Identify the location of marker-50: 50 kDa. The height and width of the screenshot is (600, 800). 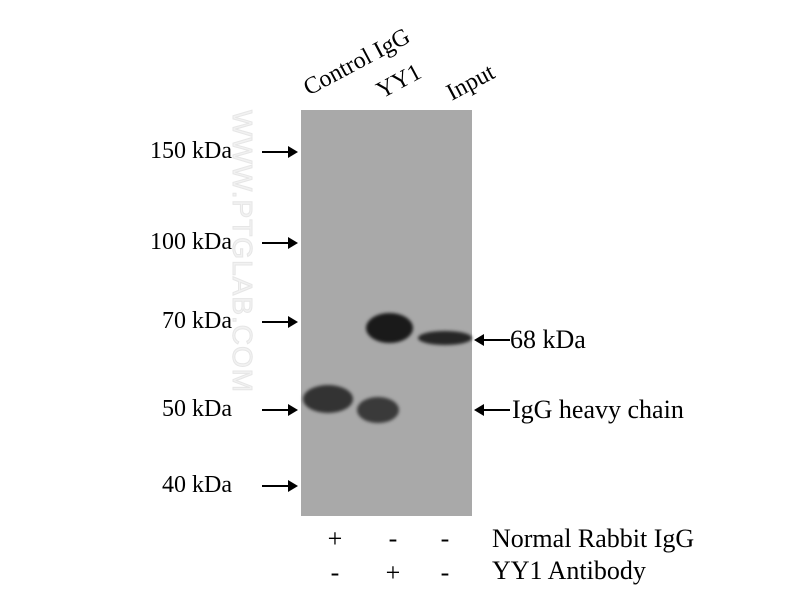
(197, 409).